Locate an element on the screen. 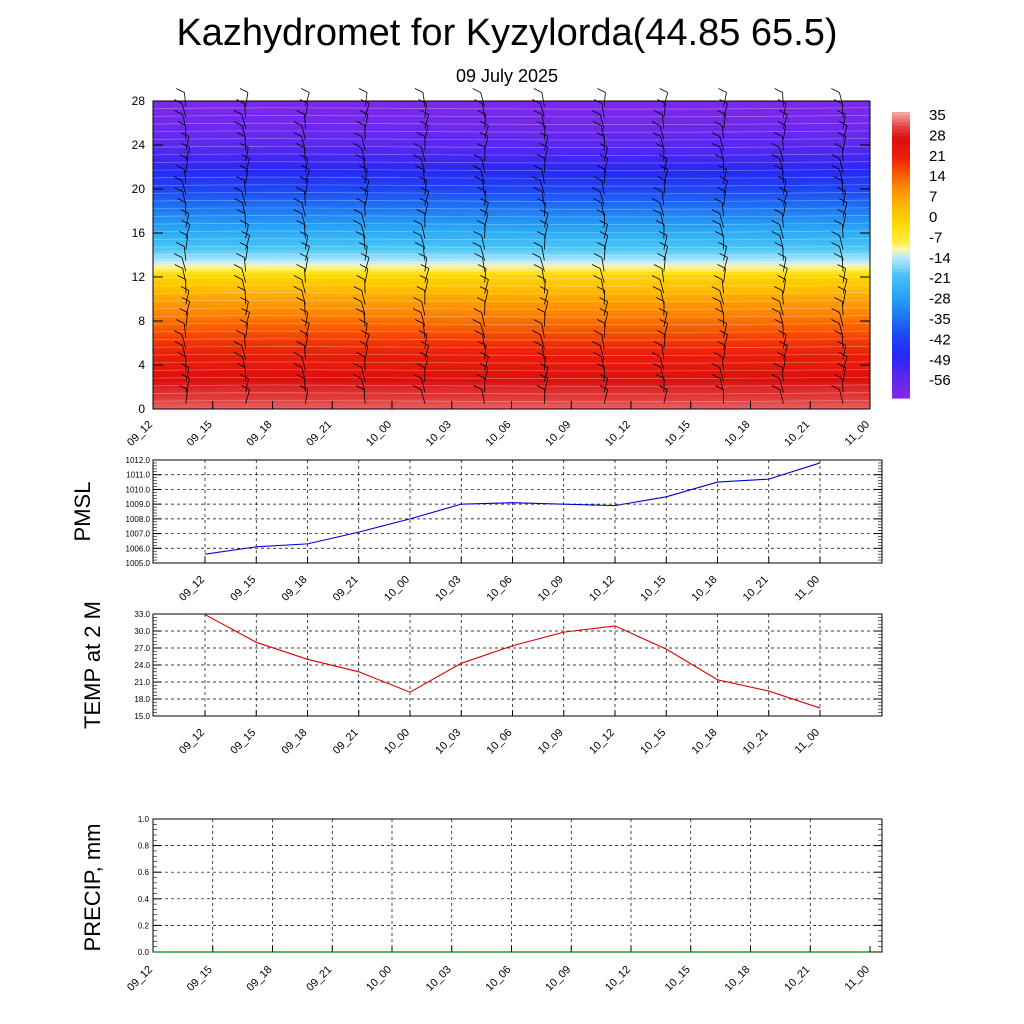 This screenshot has width=1024, height=1024. x-tick-label: 10_03 is located at coordinates (448, 589).